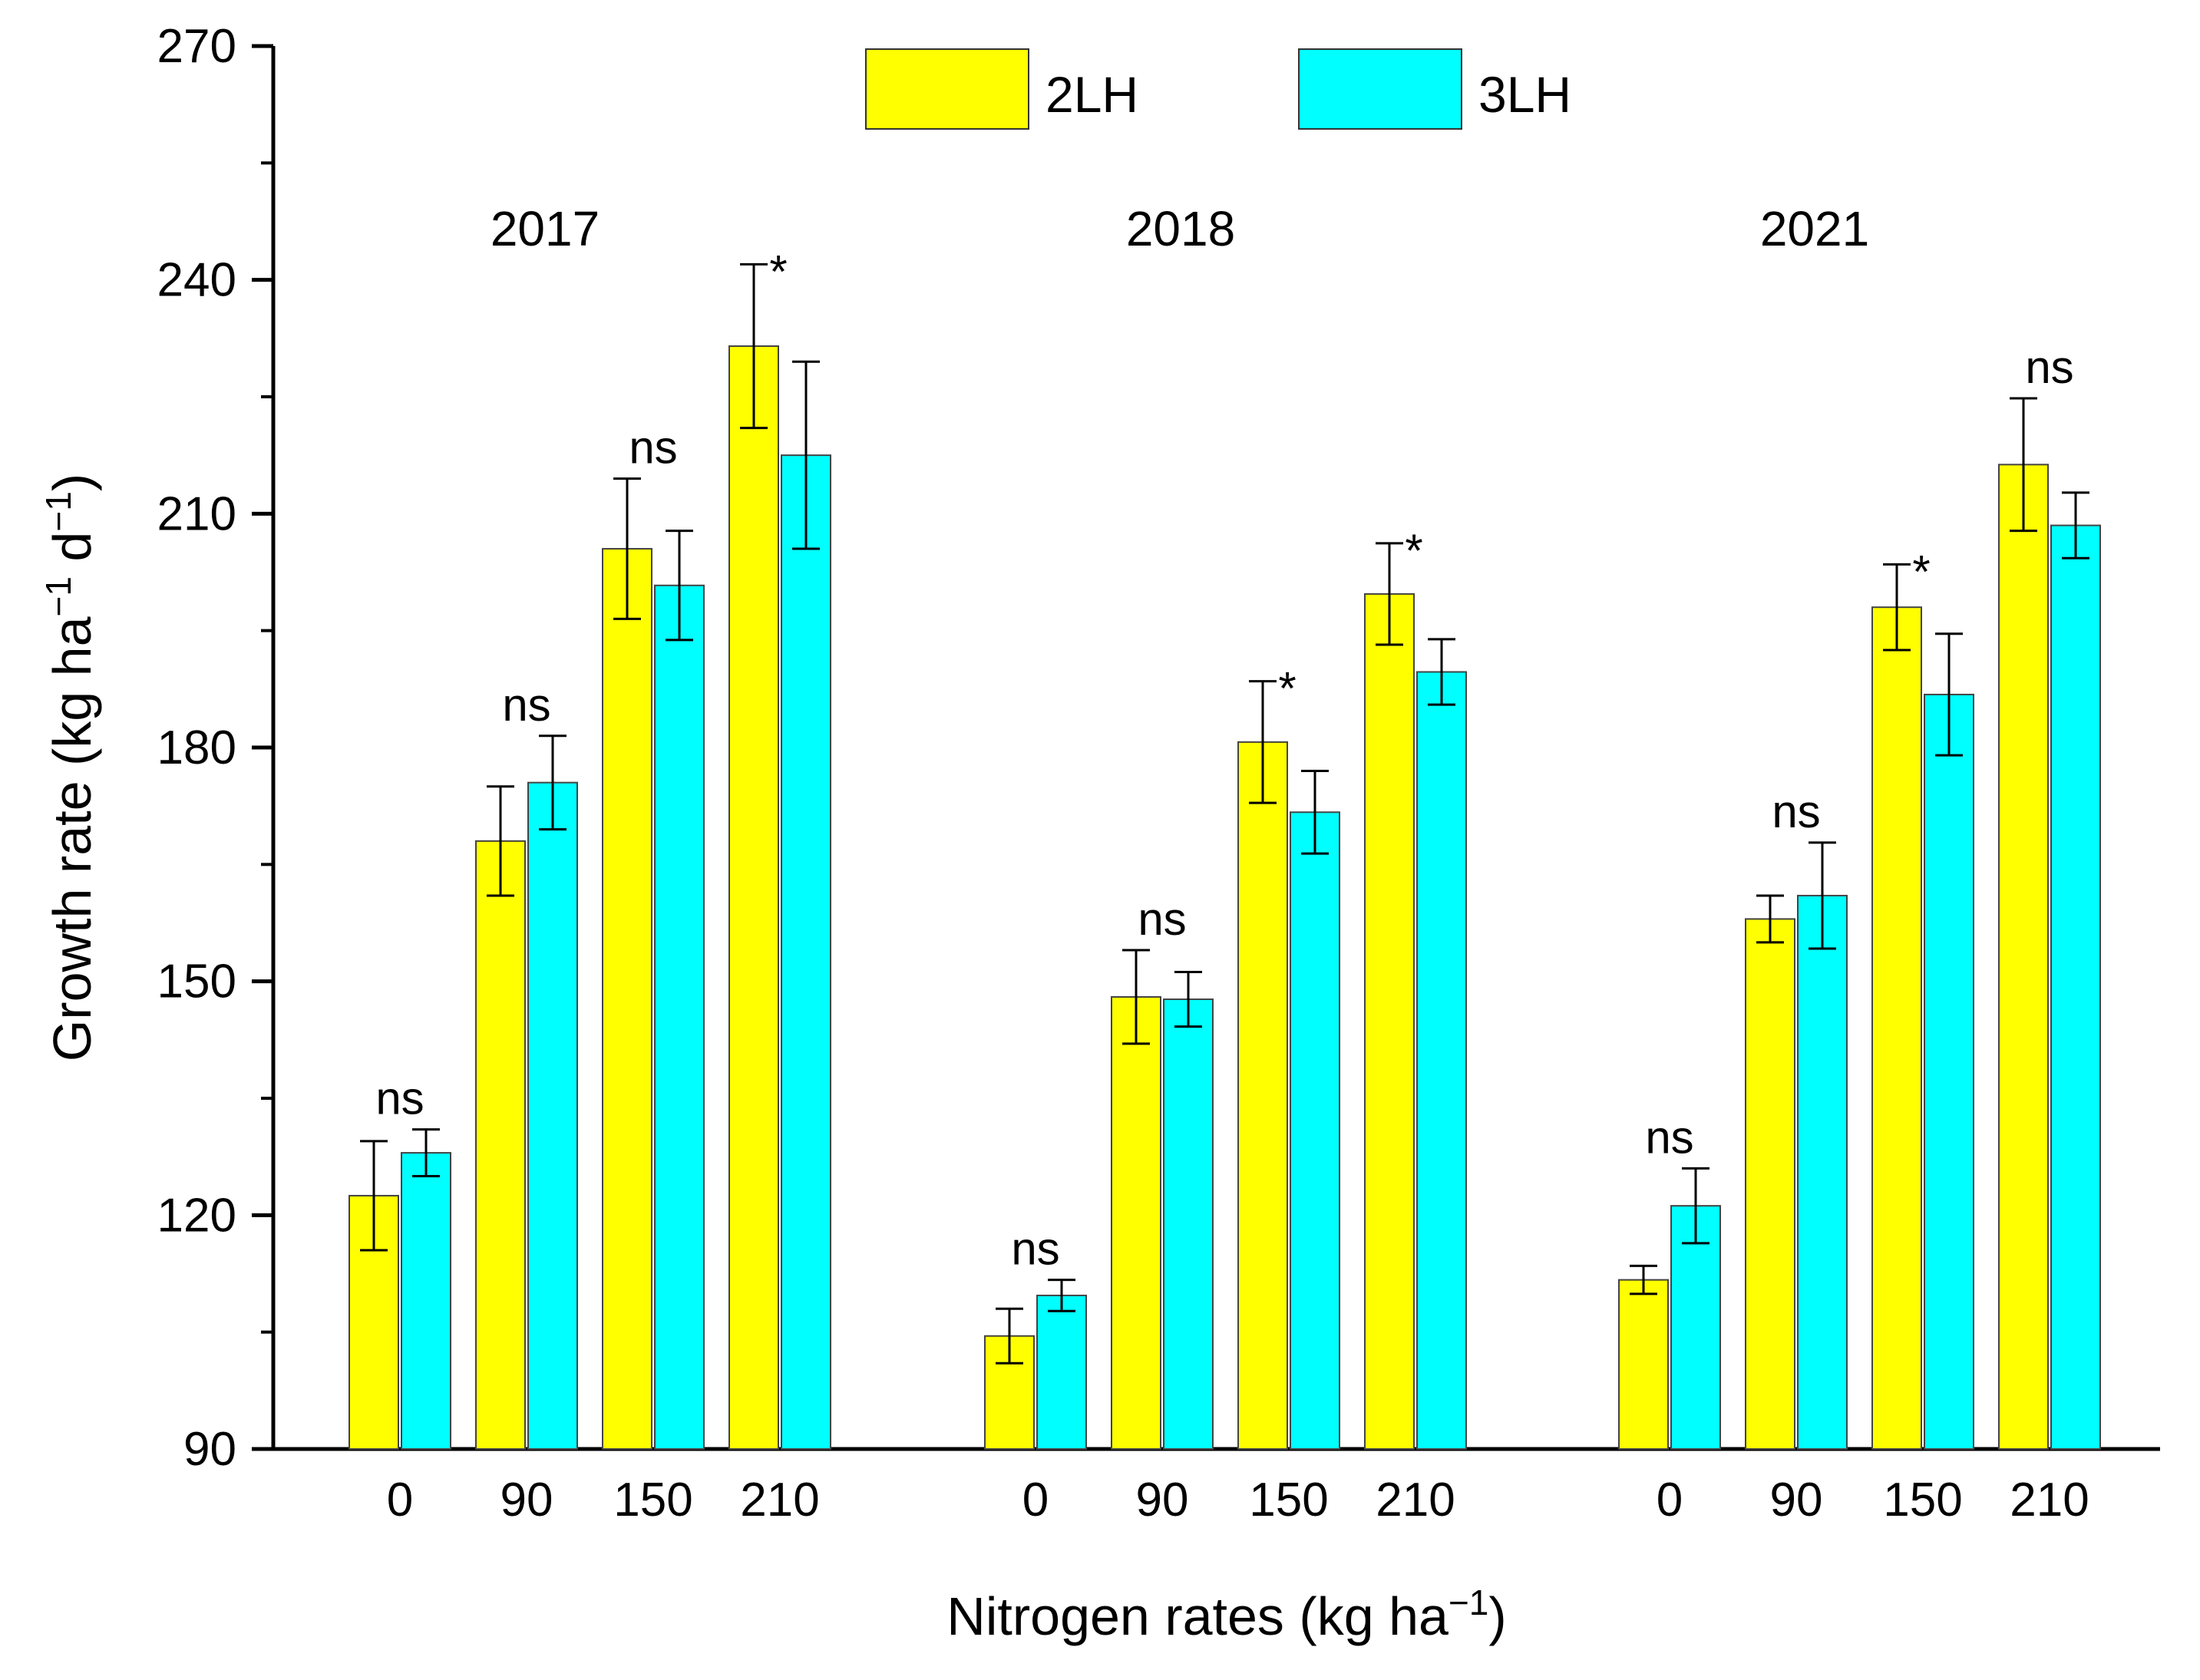 The height and width of the screenshot is (1680, 2200). I want to click on bar-2018-0-3lh, so click(1061, 1372).